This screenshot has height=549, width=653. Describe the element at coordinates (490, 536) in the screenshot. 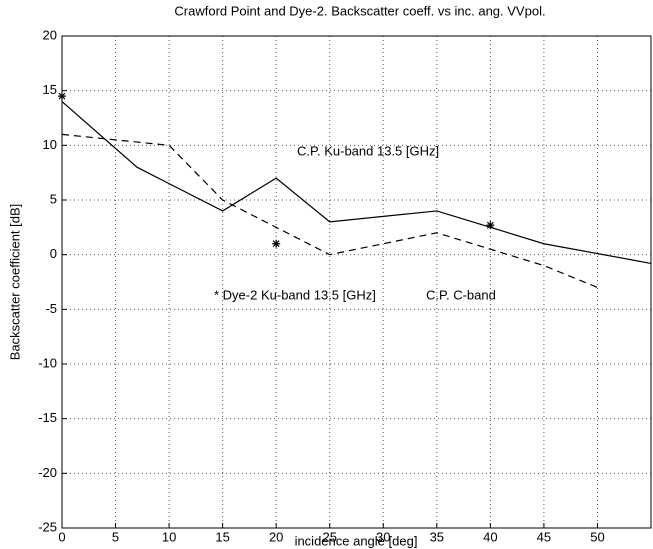

I see `x-tick-label: 40` at that location.